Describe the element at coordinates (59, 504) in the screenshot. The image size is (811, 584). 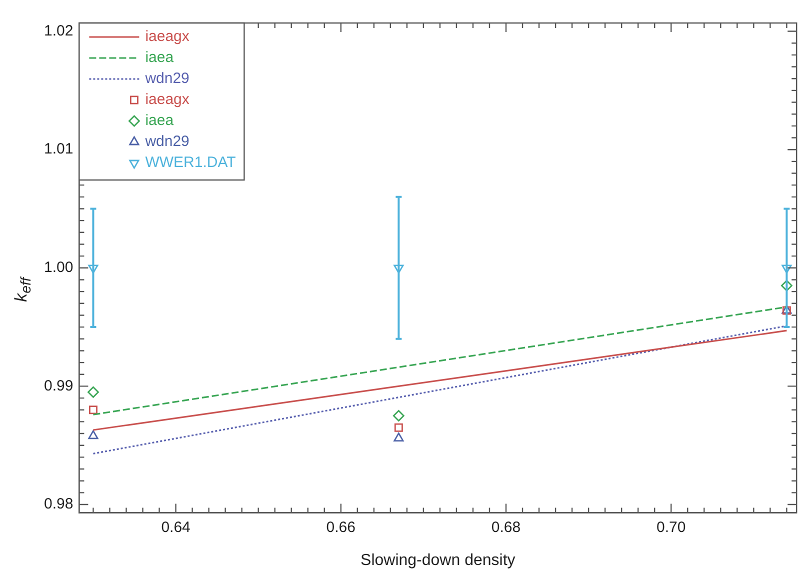
I see `y-tick-label: 0.98` at that location.